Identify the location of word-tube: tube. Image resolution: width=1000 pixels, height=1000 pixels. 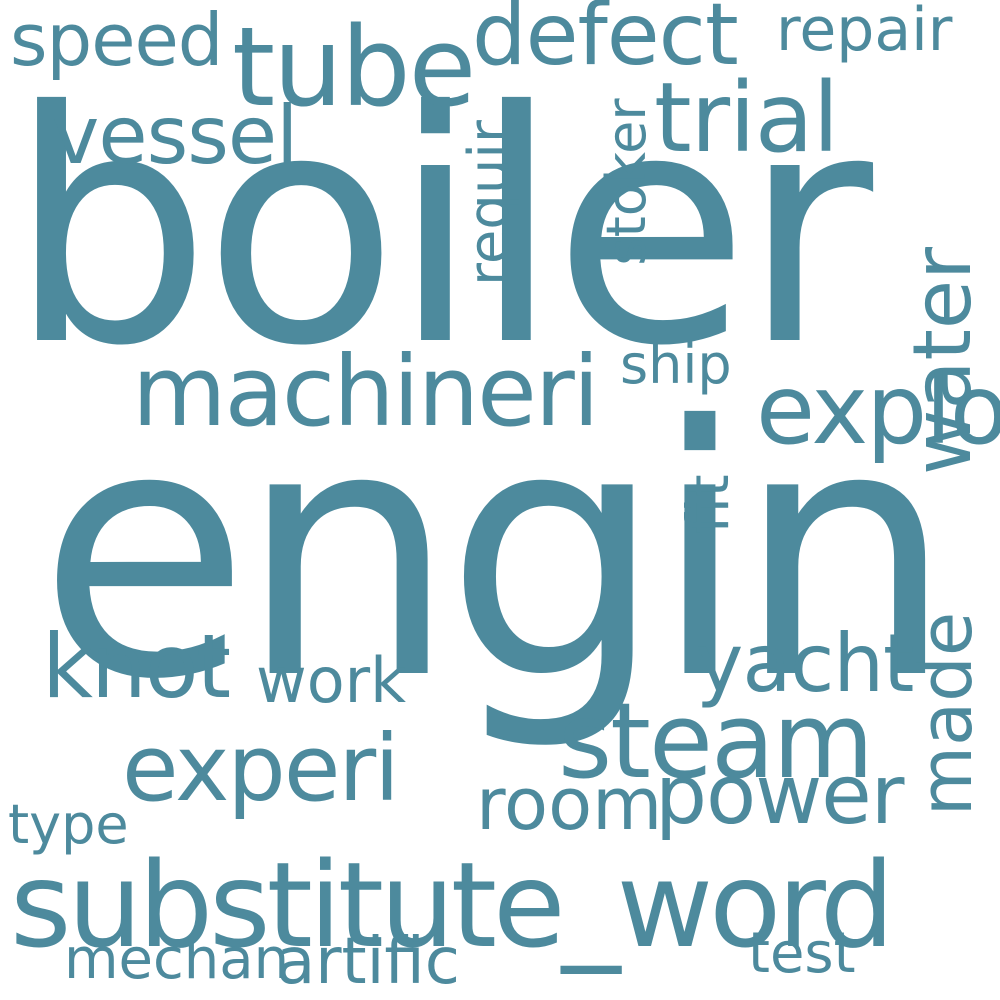
(354, 67).